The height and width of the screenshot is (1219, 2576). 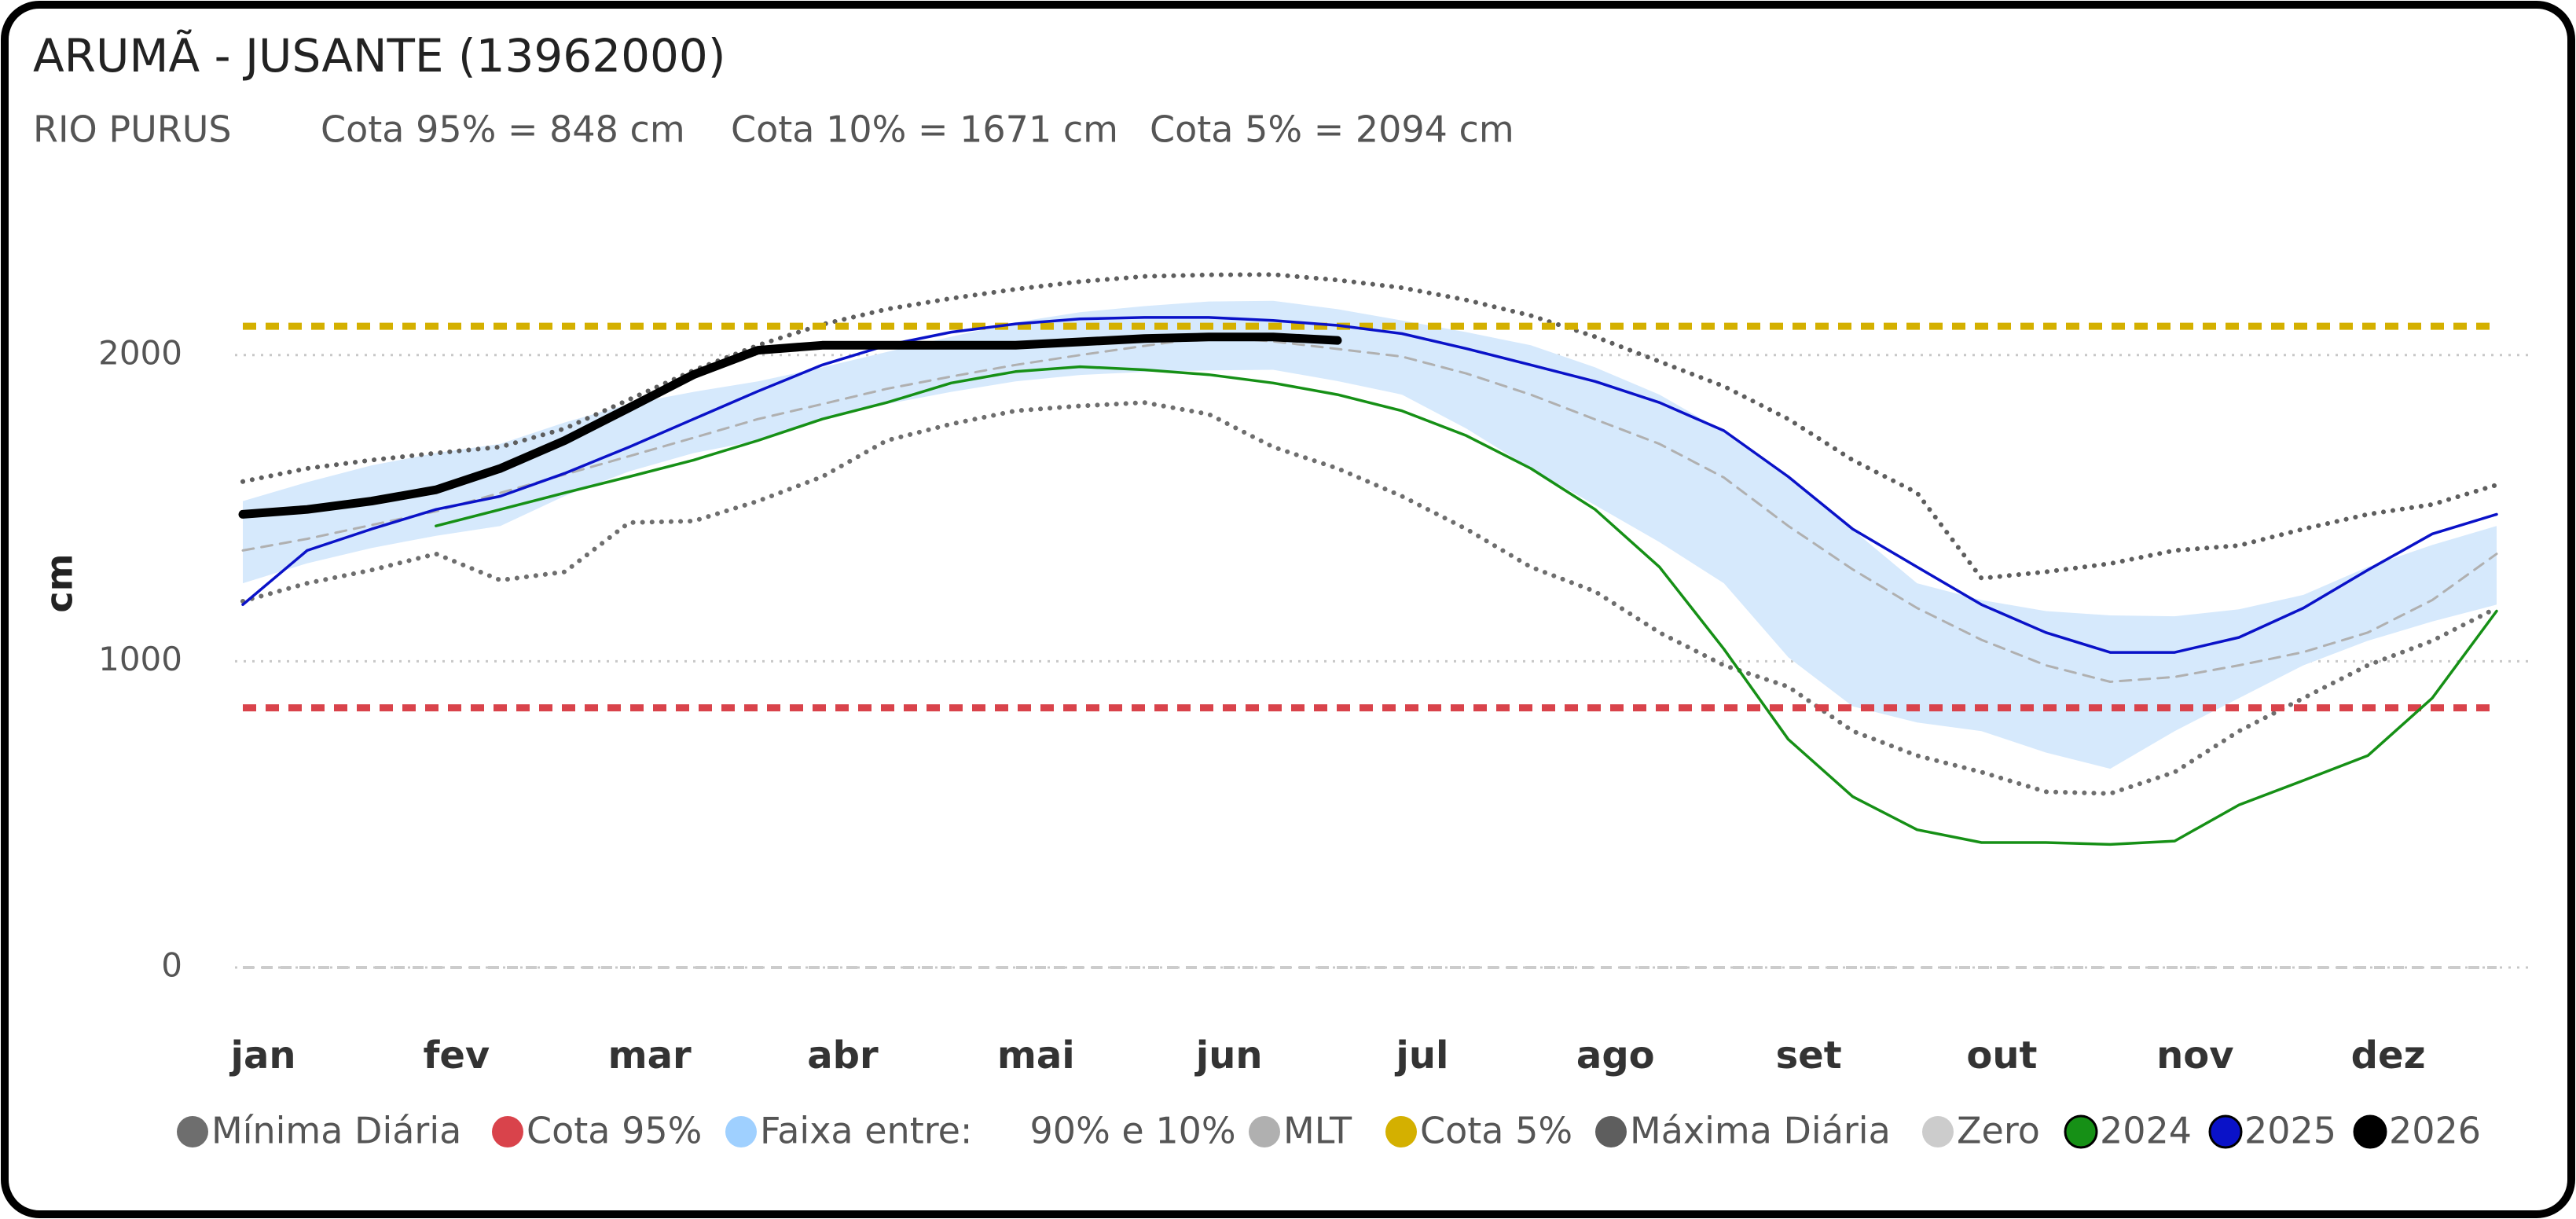 What do you see at coordinates (1615, 1056) in the screenshot?
I see `x-tick-label: ago` at bounding box center [1615, 1056].